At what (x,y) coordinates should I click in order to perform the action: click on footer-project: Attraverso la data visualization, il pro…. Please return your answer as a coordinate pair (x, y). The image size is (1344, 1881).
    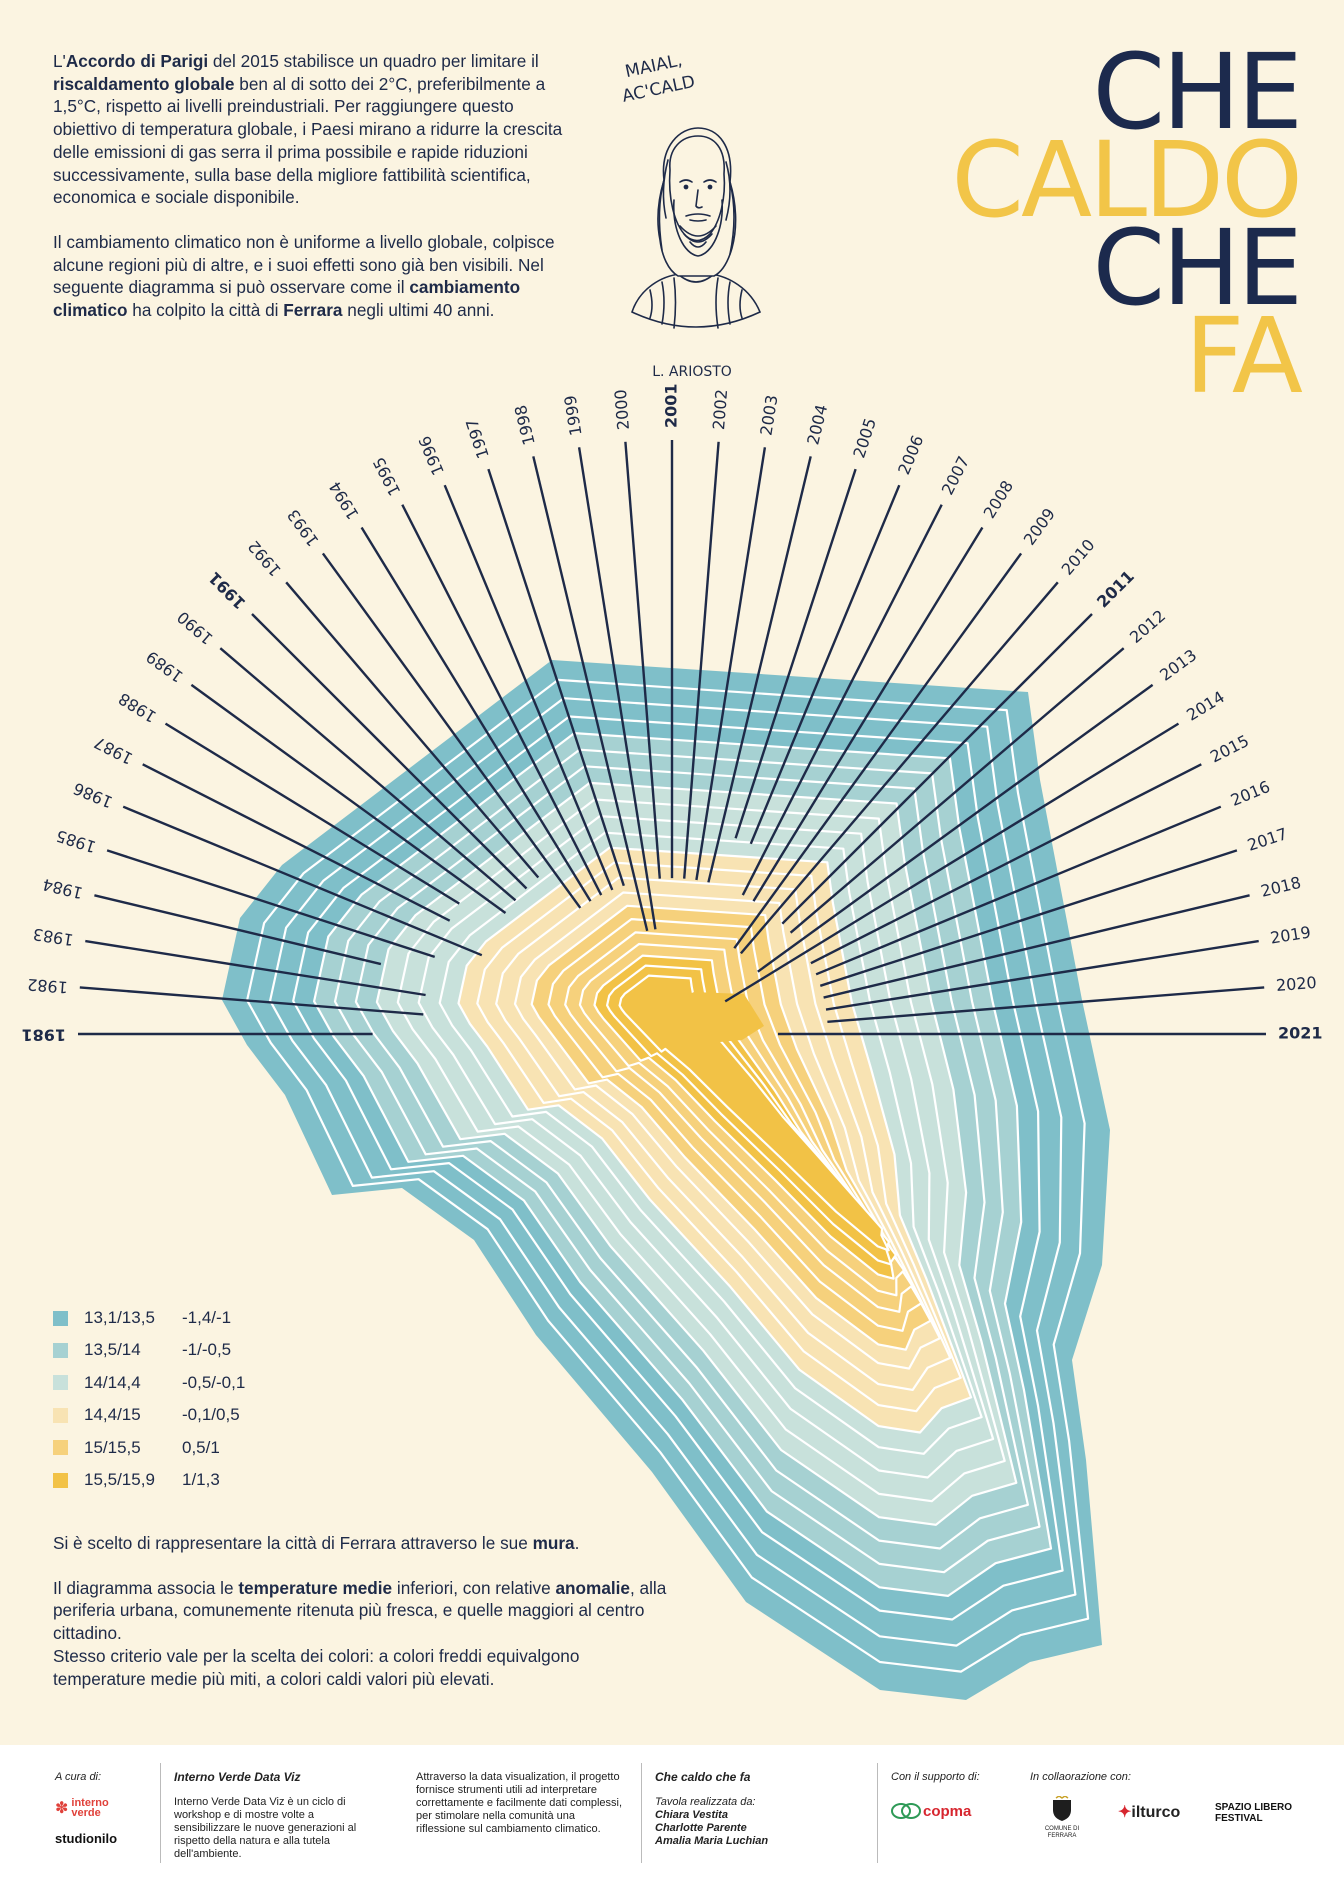
    Looking at the image, I should click on (521, 1803).